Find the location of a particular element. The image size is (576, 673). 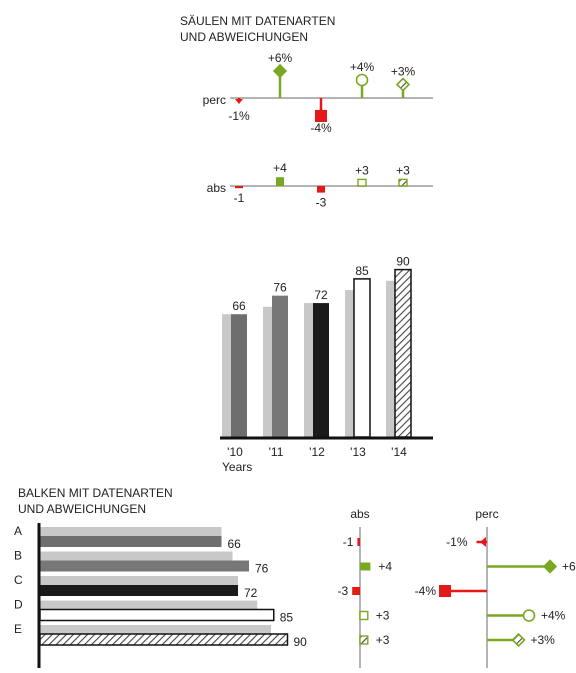

y-tick-label: C is located at coordinates (18, 580).